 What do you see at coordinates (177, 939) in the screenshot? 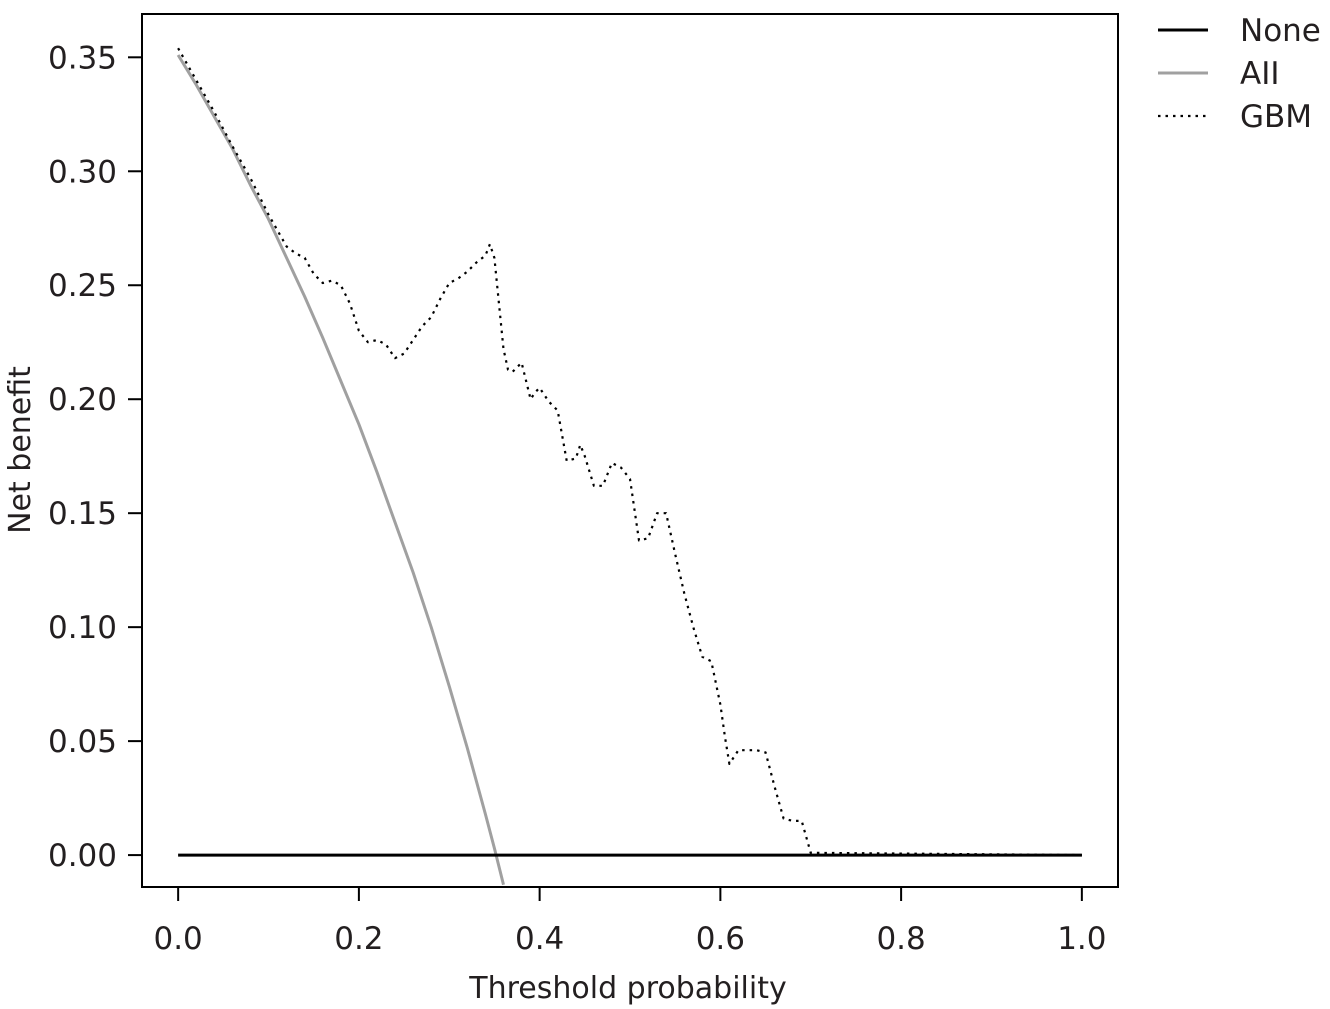
I see `x-tick-label: 0.0` at bounding box center [177, 939].